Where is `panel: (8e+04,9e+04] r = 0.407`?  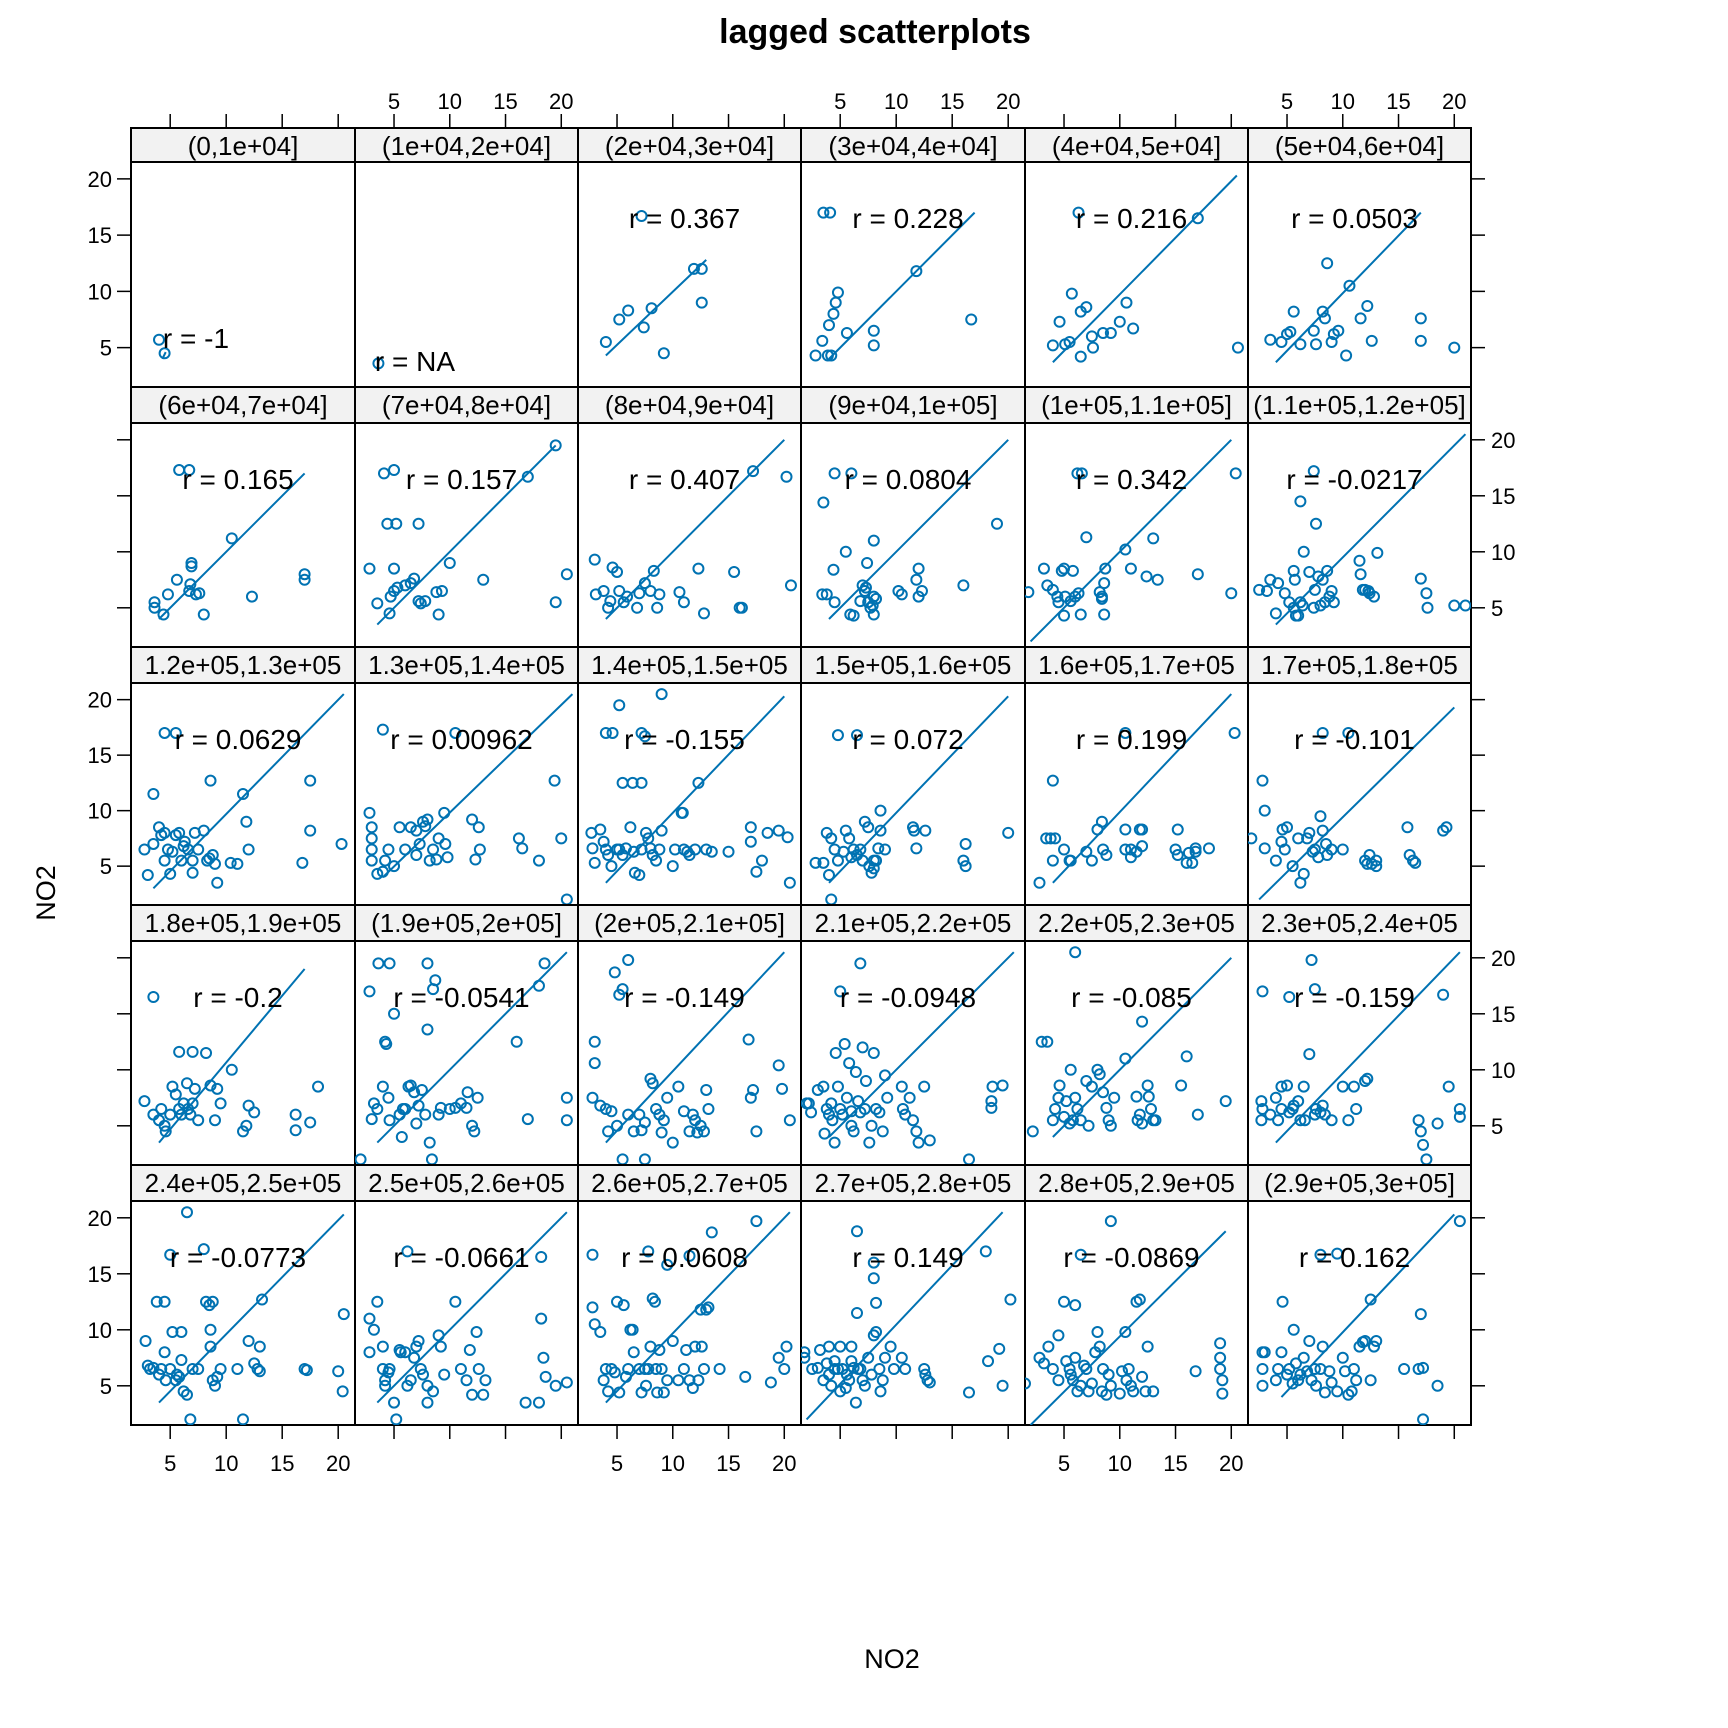 panel: (8e+04,9e+04] r = 0.407 is located at coordinates (689, 517).